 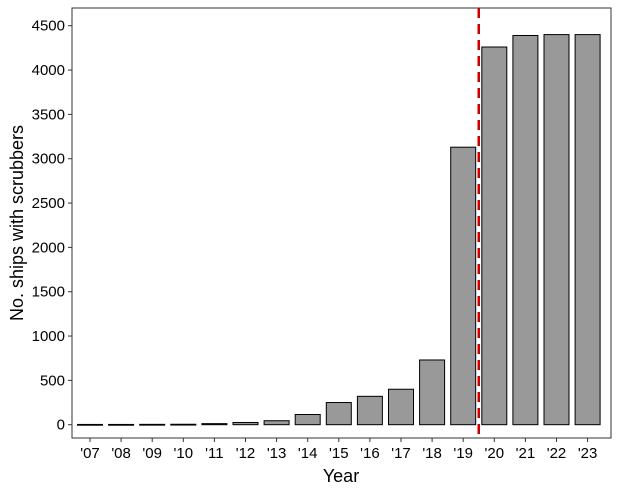 I want to click on y-tick-label: 3000, so click(x=48, y=159).